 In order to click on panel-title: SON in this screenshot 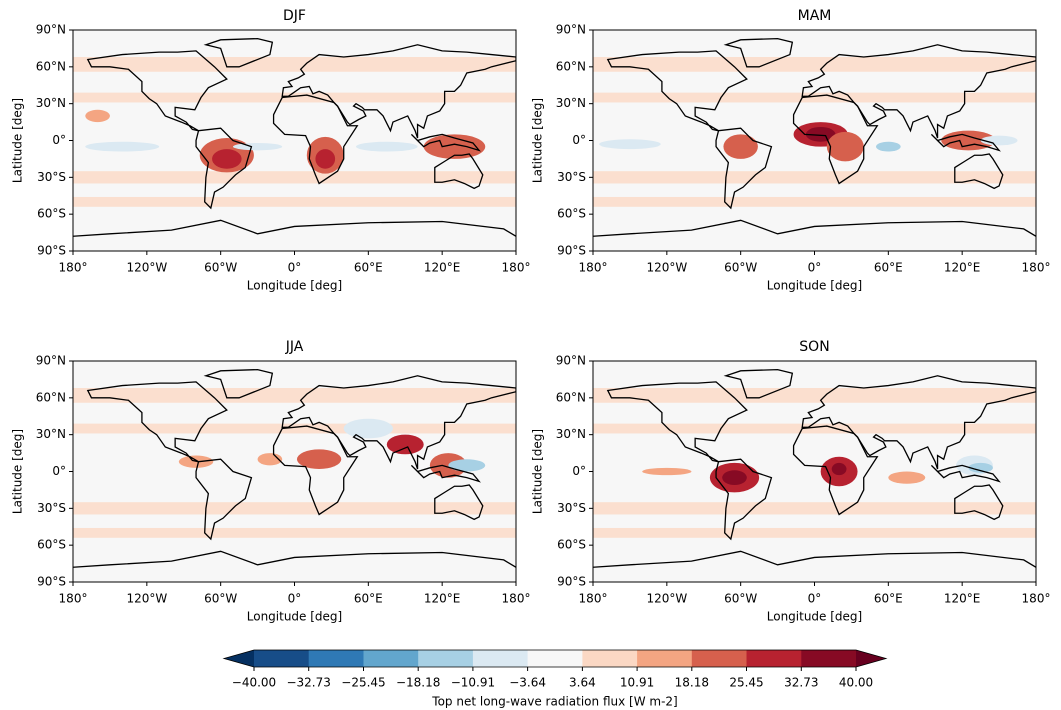, I will do `click(814, 347)`.